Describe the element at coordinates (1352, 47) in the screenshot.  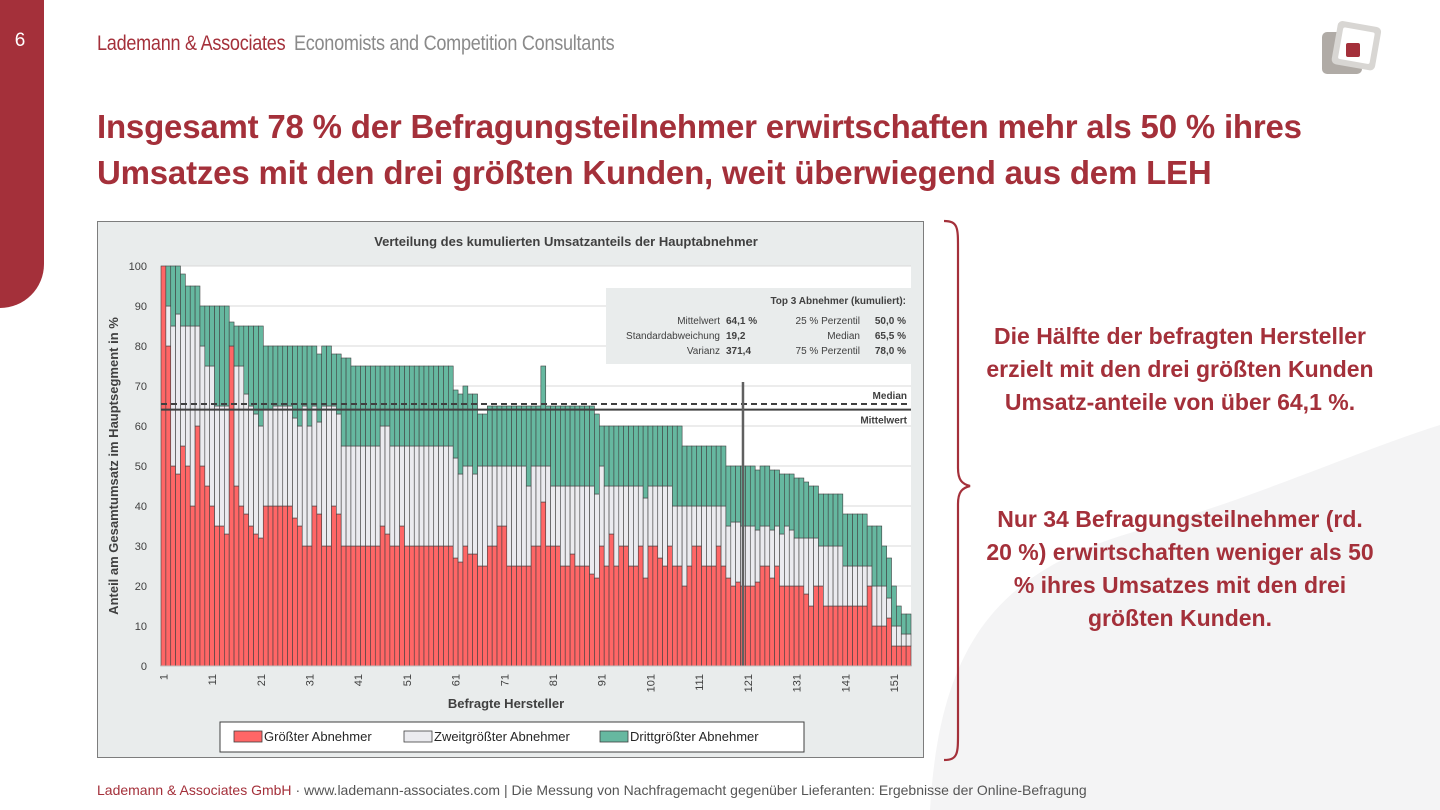
I see `company-logo-icon` at that location.